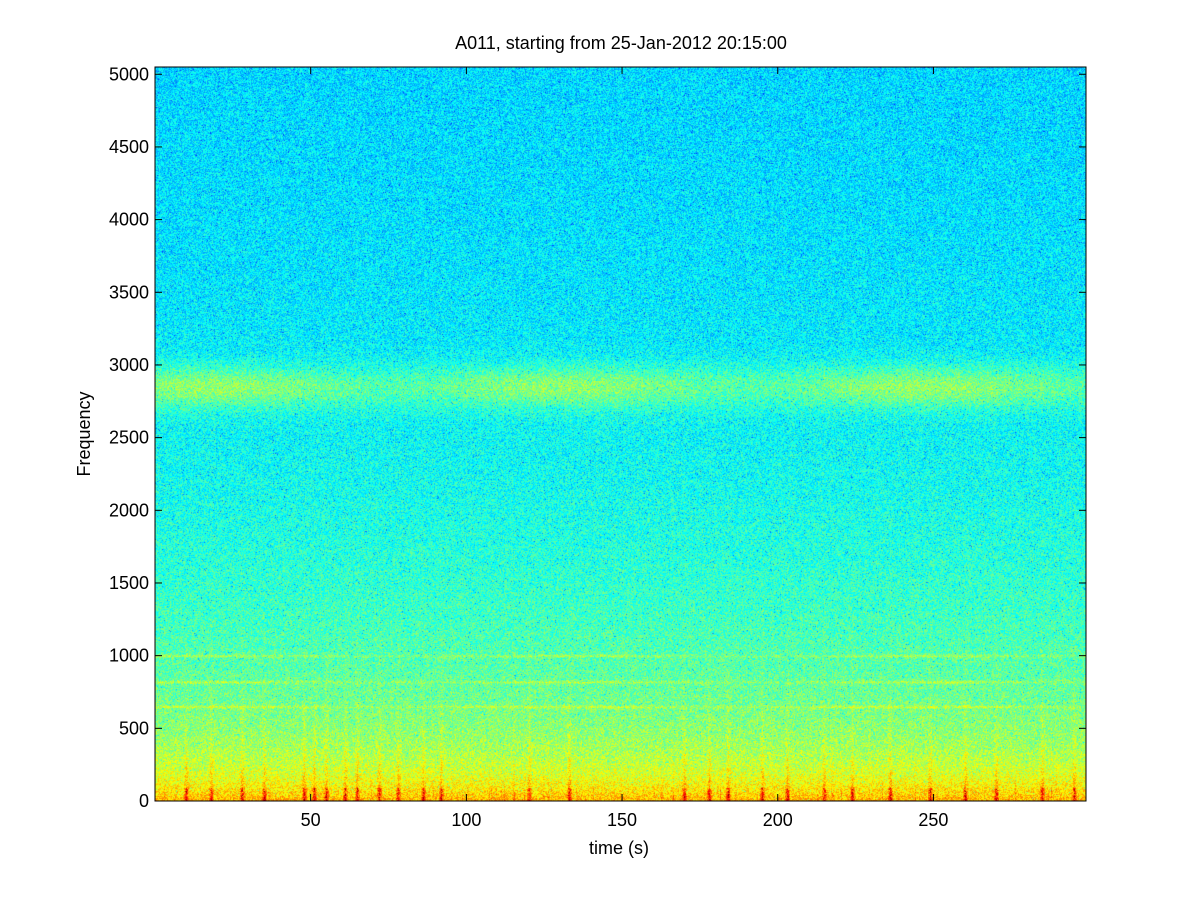 The image size is (1200, 900). I want to click on y-tick-label: 4000, so click(129, 220).